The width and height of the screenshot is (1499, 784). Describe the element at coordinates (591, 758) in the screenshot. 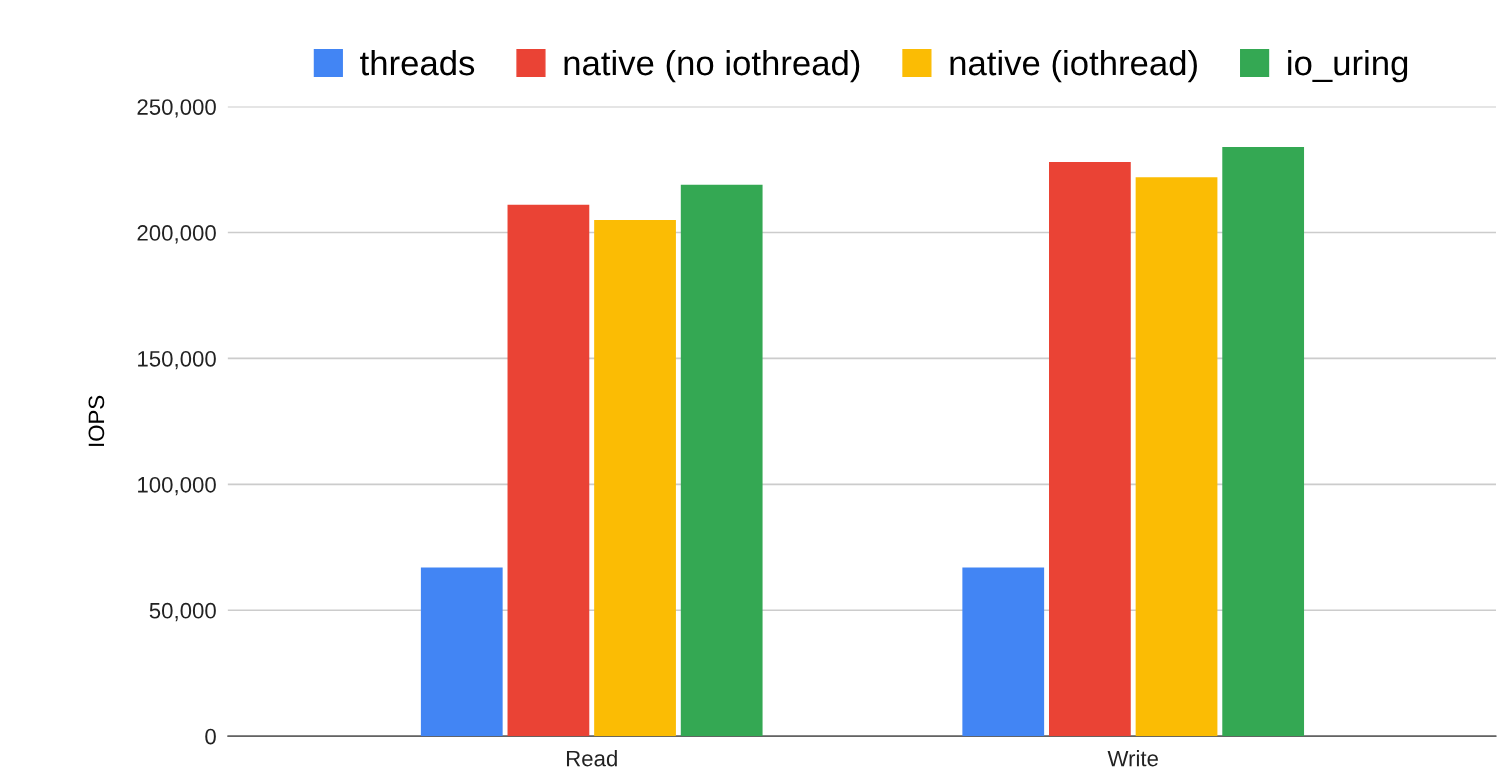

I see `x-tick-label: Read` at that location.